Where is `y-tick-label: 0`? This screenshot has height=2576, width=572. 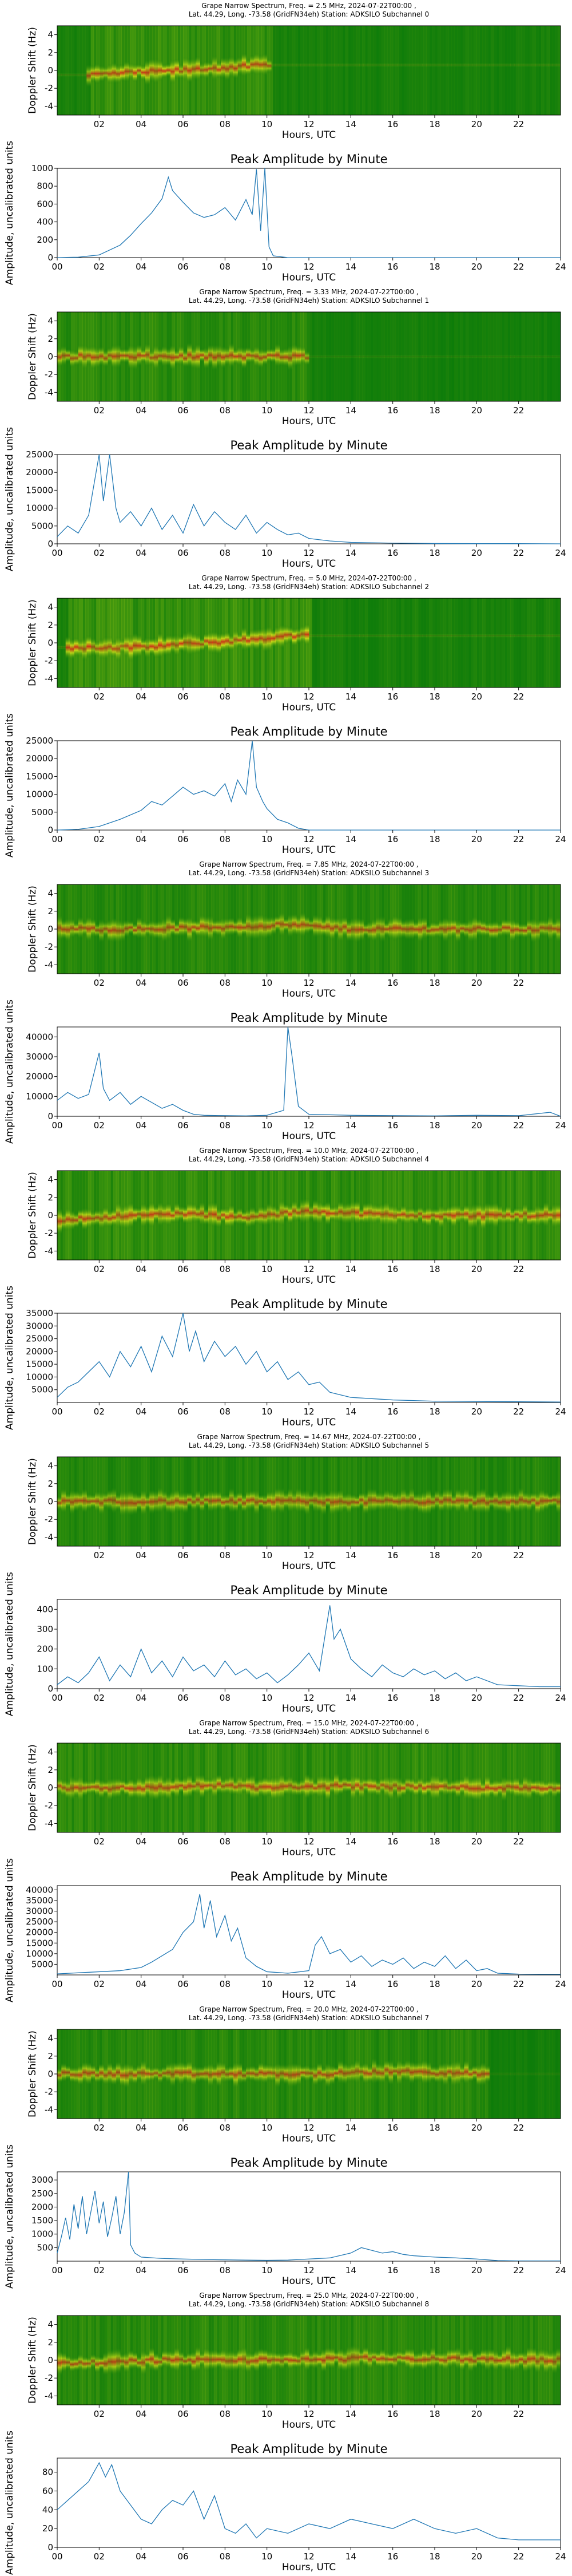
y-tick-label: 0 is located at coordinates (50, 1501).